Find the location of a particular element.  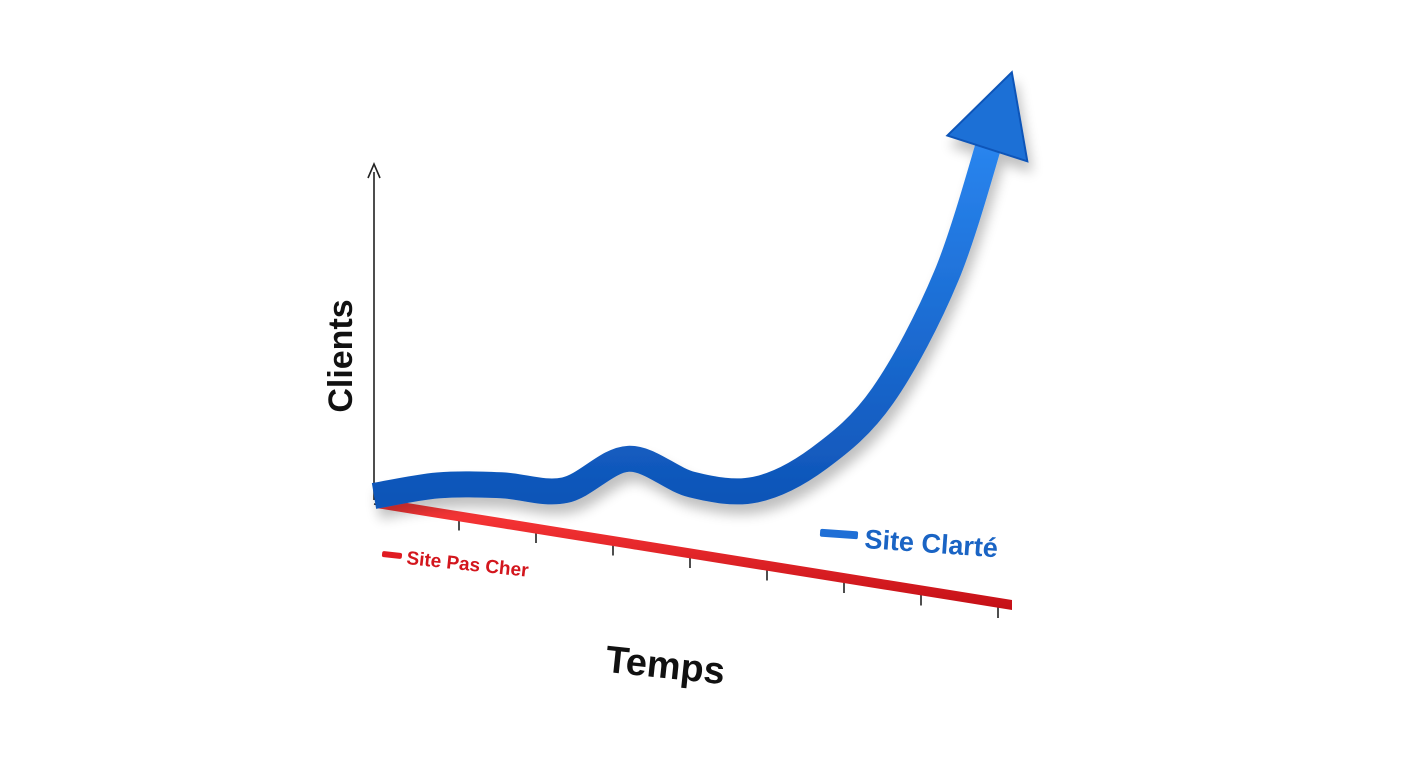

legend-swatch-site-clarte is located at coordinates (839, 534).